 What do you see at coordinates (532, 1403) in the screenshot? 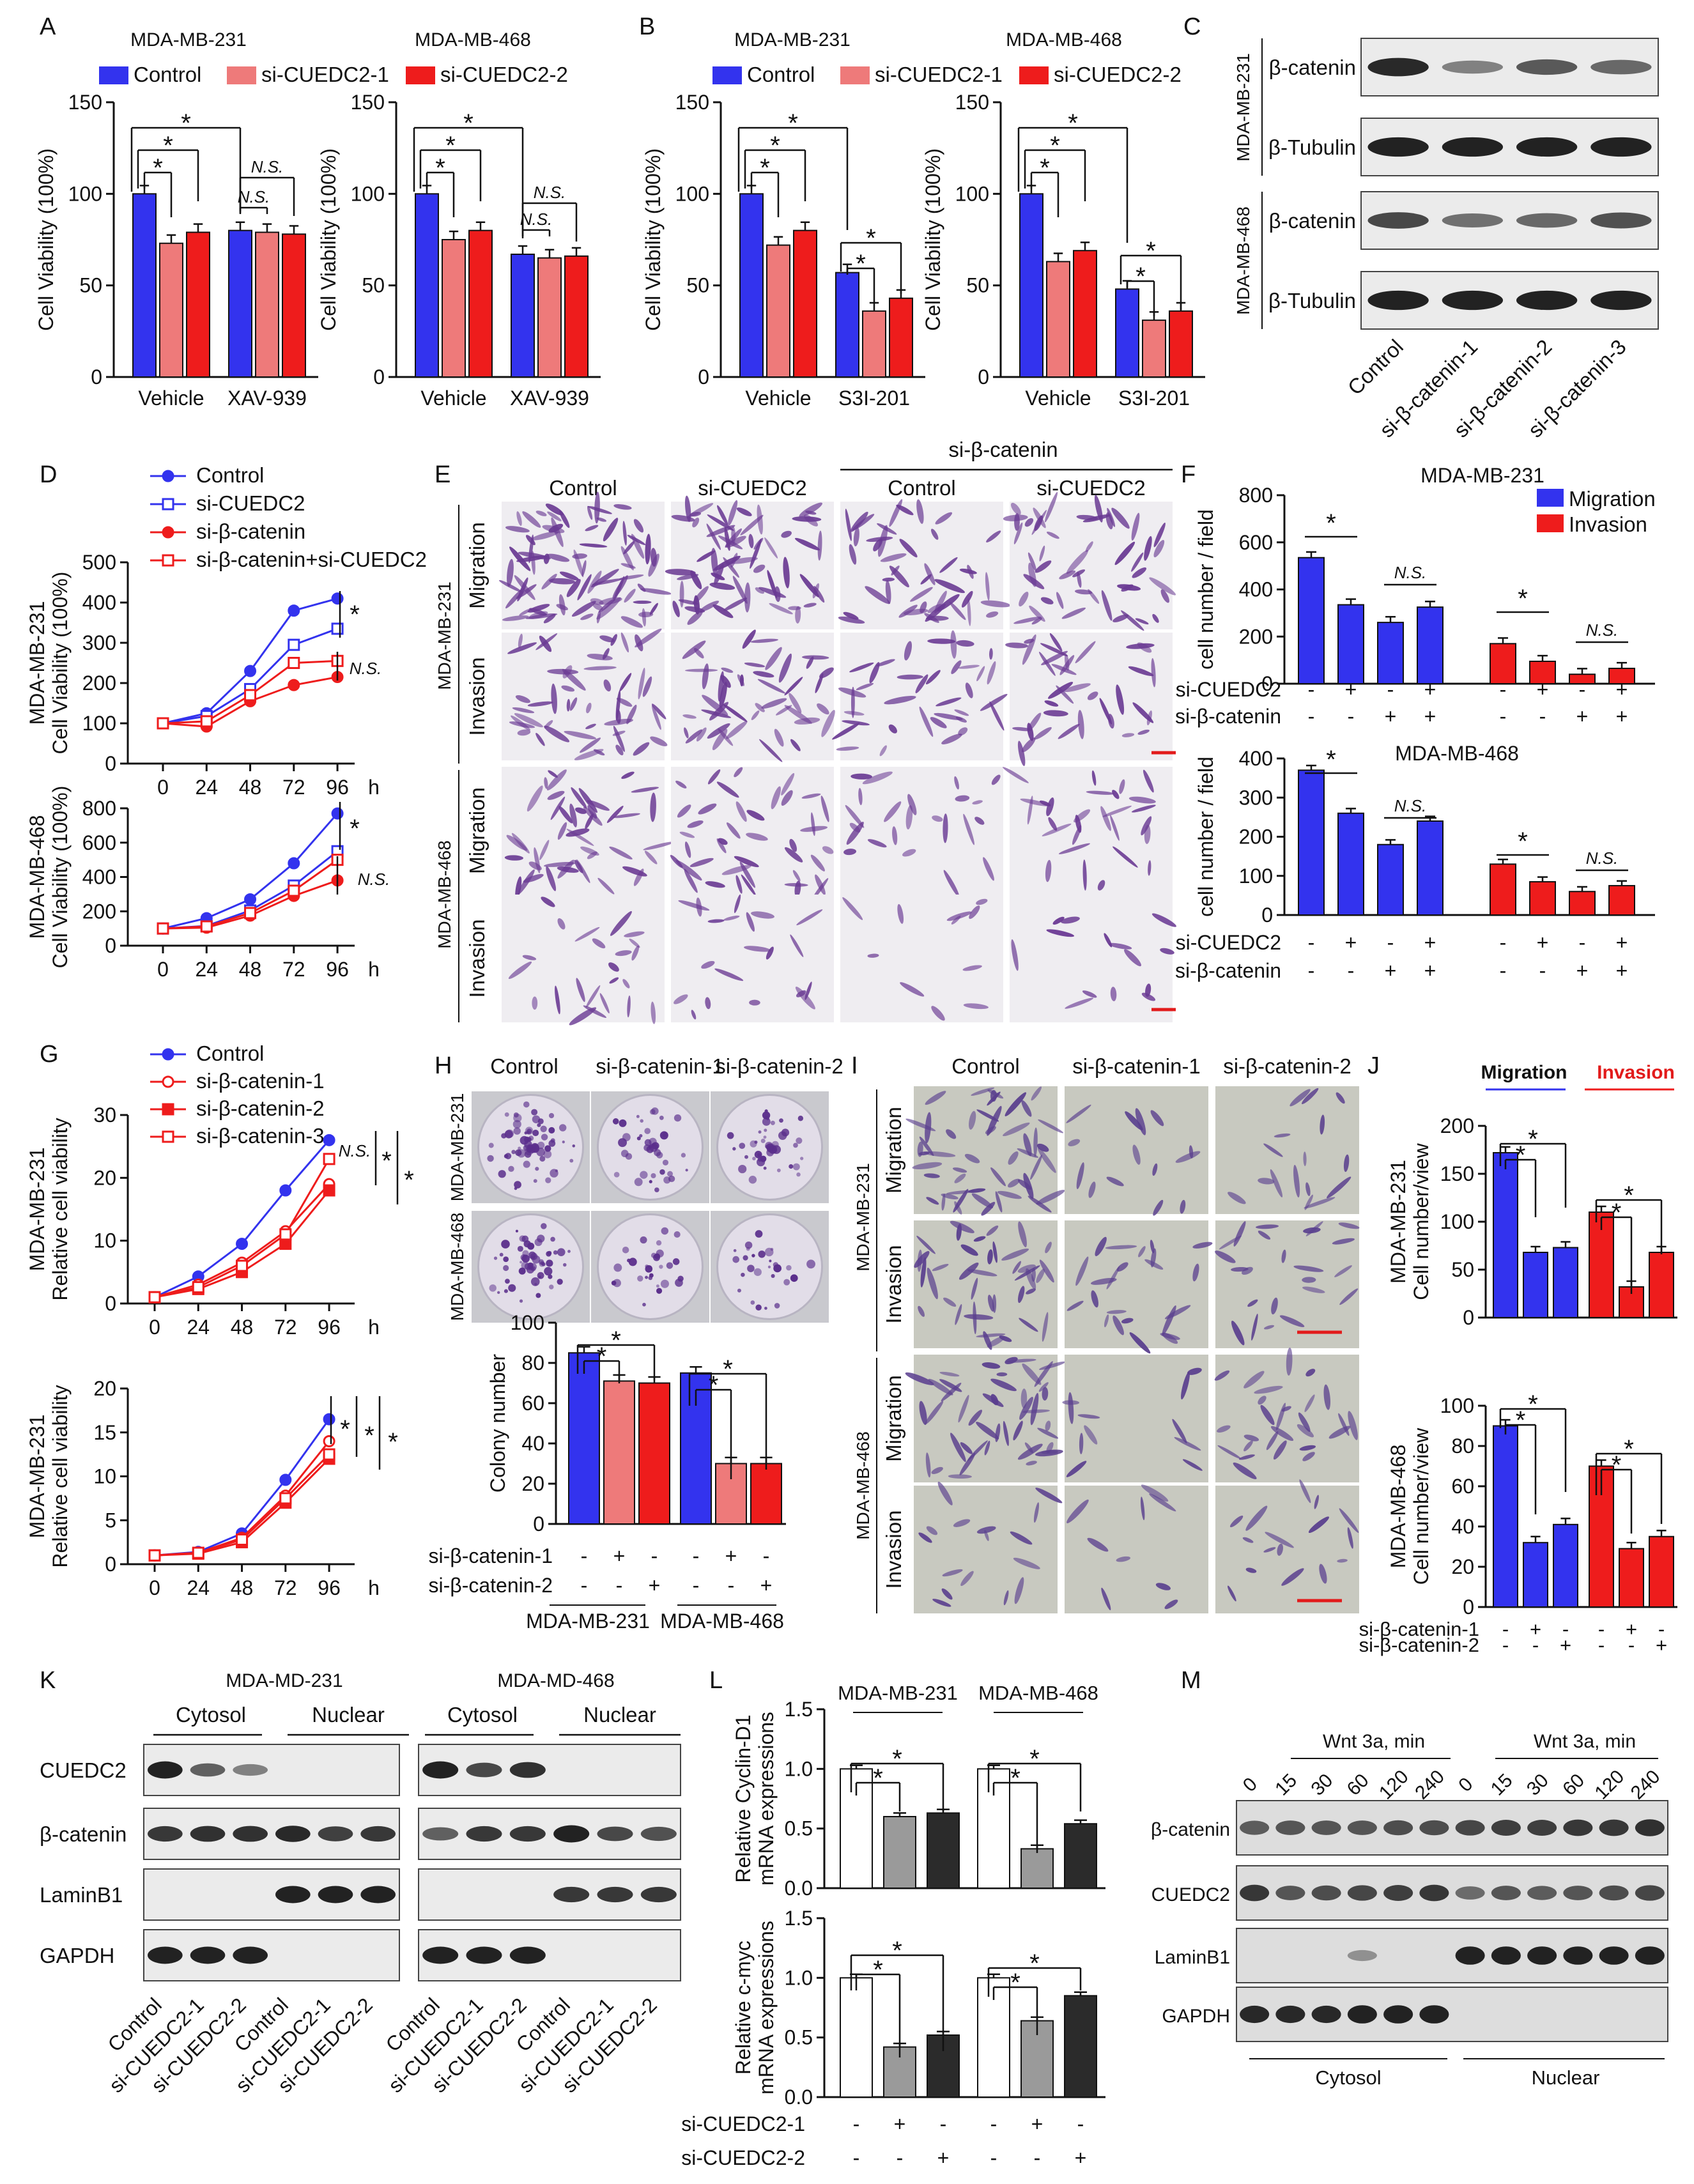
I see `y-tick-label: 60` at bounding box center [532, 1403].